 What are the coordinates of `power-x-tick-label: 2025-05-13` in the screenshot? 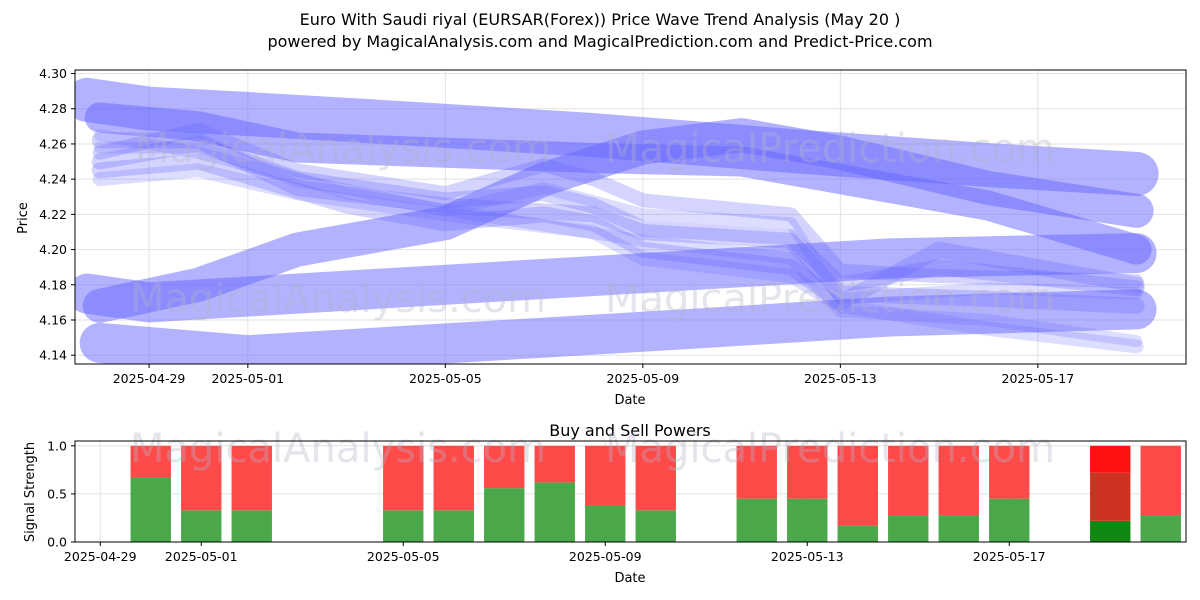 It's located at (807, 556).